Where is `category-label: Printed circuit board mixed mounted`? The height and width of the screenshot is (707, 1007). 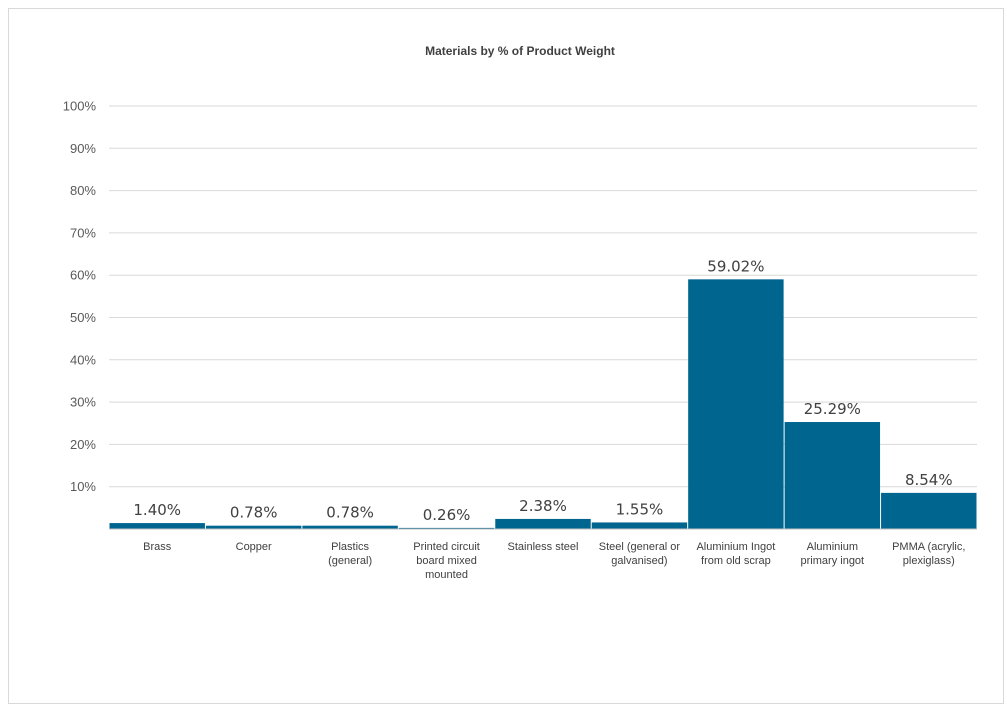 category-label: Printed circuit board mixed mounted is located at coordinates (446, 561).